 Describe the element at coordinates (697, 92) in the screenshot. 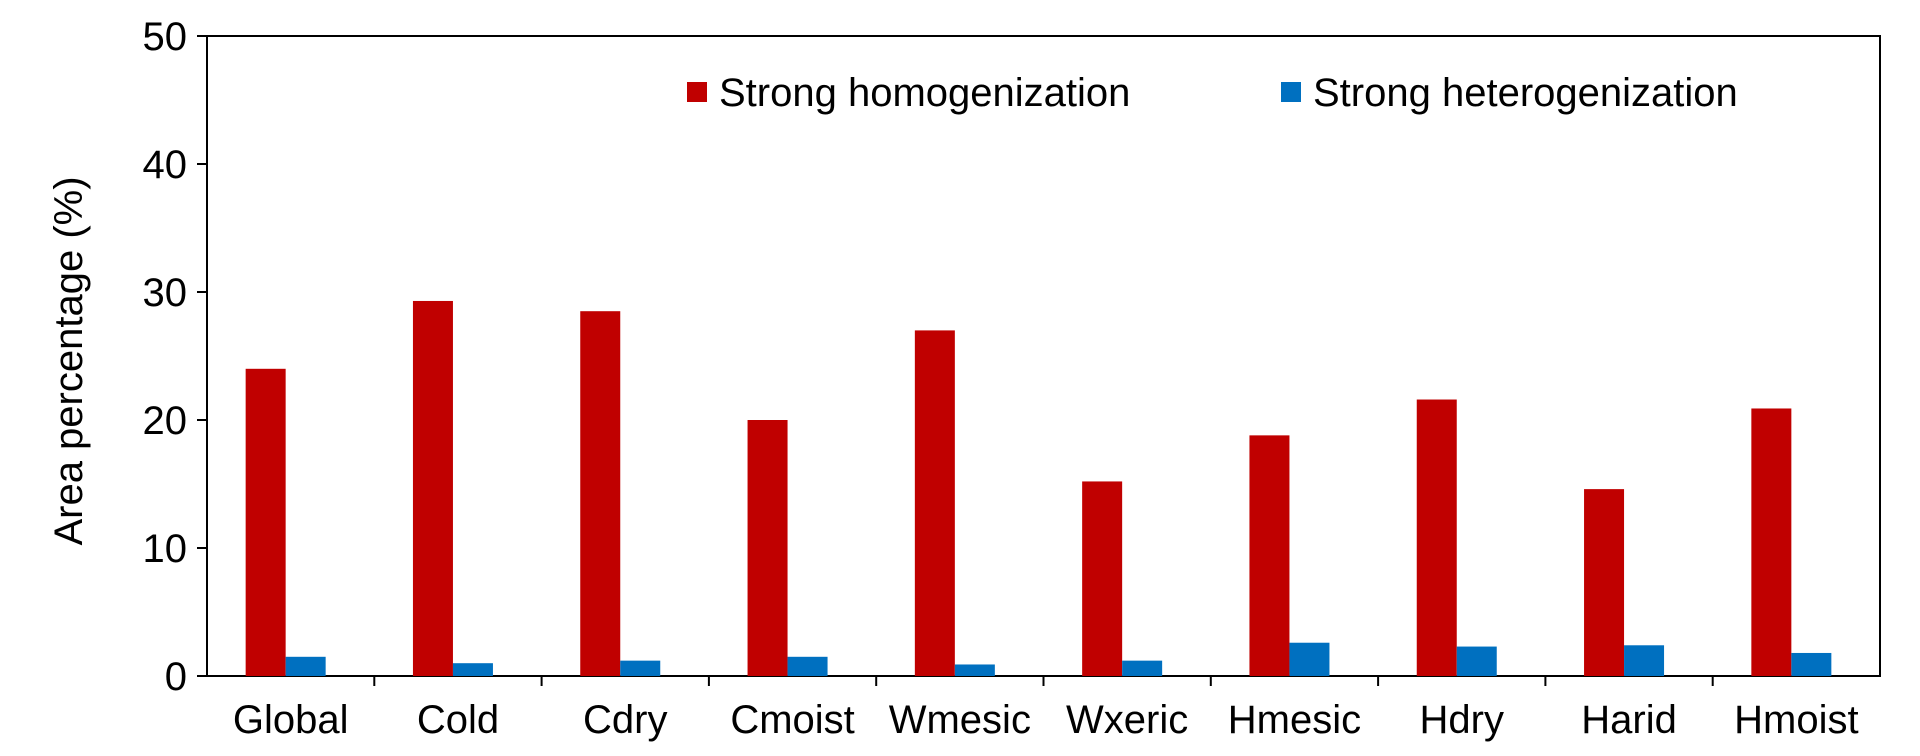

I see `legend-swatch-homogenization` at that location.